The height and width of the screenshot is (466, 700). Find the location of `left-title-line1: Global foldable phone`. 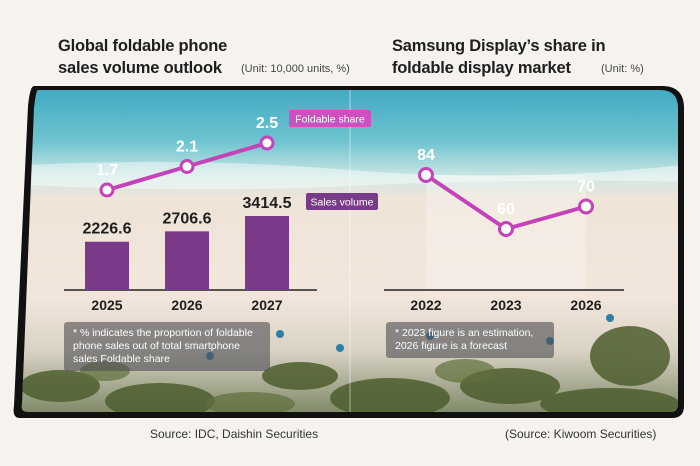

left-title-line1: Global foldable phone is located at coordinates (143, 46).